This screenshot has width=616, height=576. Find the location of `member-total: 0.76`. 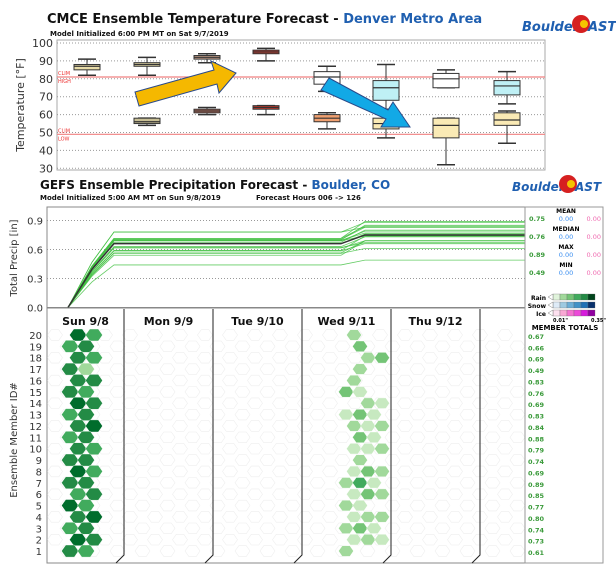

member-total: 0.76 is located at coordinates (536, 394).